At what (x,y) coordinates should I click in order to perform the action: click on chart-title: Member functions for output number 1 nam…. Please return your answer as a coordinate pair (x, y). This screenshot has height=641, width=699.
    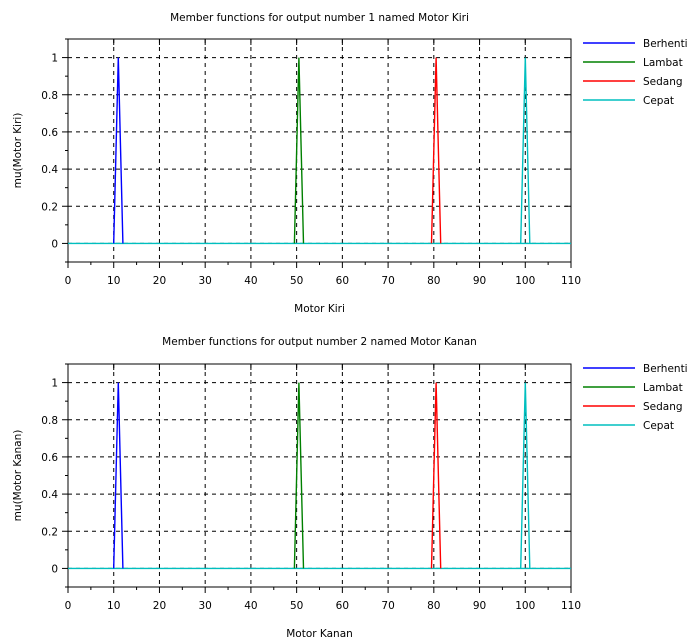
    Looking at the image, I should click on (319, 18).